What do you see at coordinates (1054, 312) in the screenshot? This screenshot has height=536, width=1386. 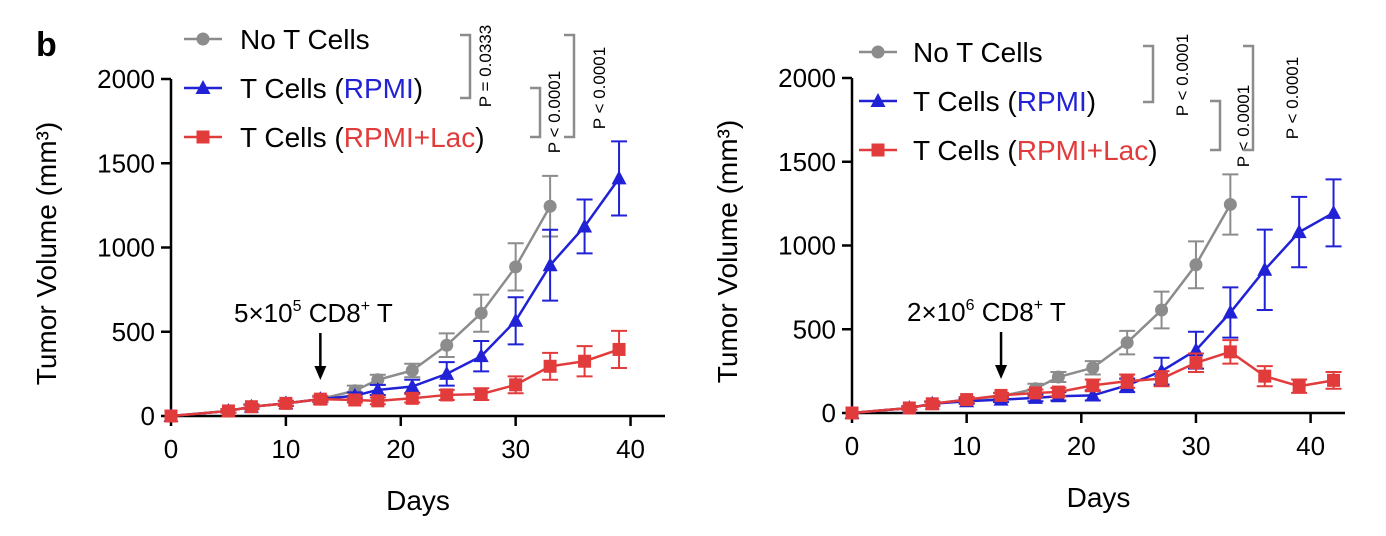 I see `annotation-part: T` at bounding box center [1054, 312].